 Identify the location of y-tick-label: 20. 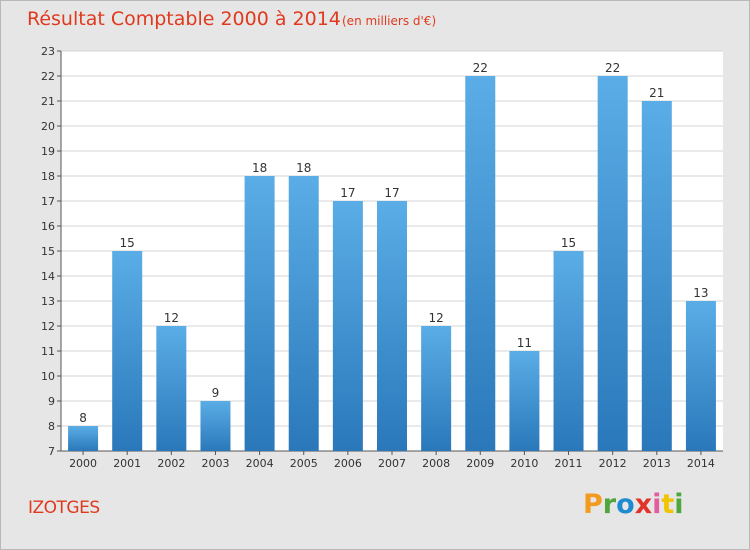
(48, 126).